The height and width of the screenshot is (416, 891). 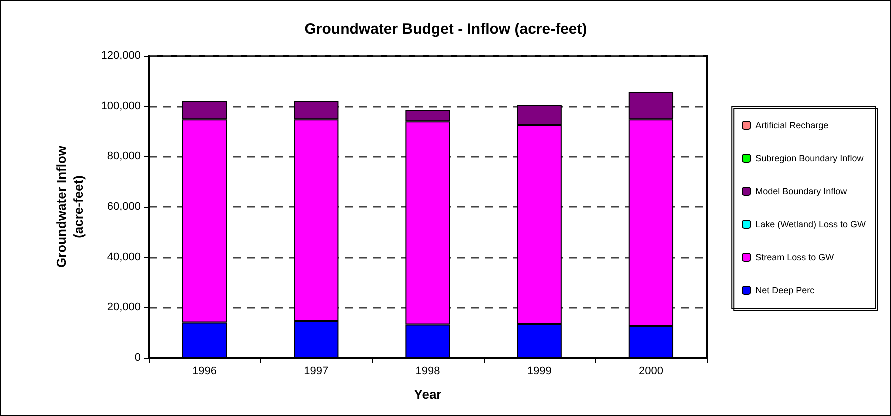 What do you see at coordinates (428, 394) in the screenshot?
I see `x-axis-title: Year` at bounding box center [428, 394].